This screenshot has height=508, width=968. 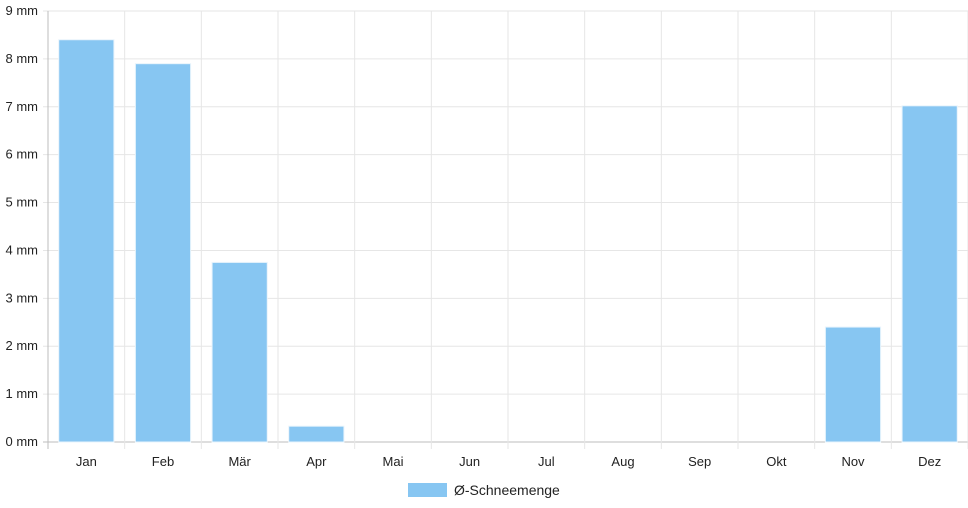 What do you see at coordinates (22, 58) in the screenshot?
I see `y-tick-label: 8 mm` at bounding box center [22, 58].